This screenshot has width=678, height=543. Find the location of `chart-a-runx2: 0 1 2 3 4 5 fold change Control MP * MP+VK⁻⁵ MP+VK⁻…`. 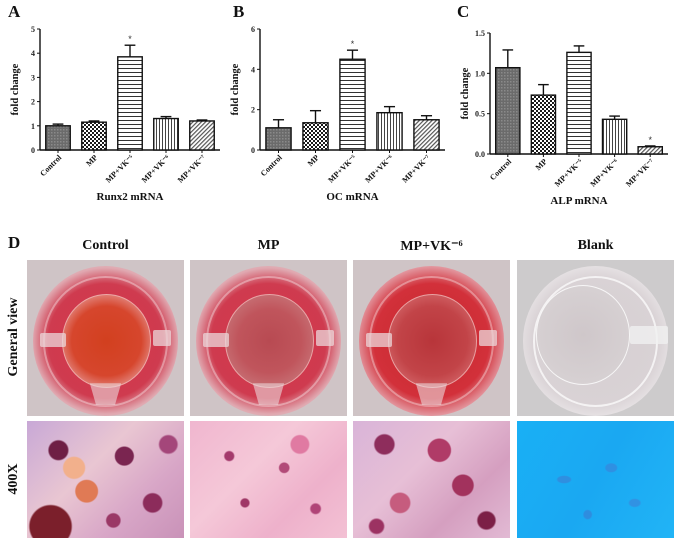

chart-a-runx2: 0 1 2 3 4 5 fold change Control MP * MP+VK⁻⁵ MP+VK⁻… is located at coordinates (112, 107).